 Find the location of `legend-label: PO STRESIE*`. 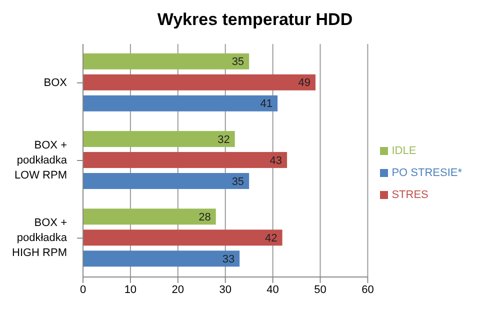

legend-label: PO STRESIE* is located at coordinates (427, 172).